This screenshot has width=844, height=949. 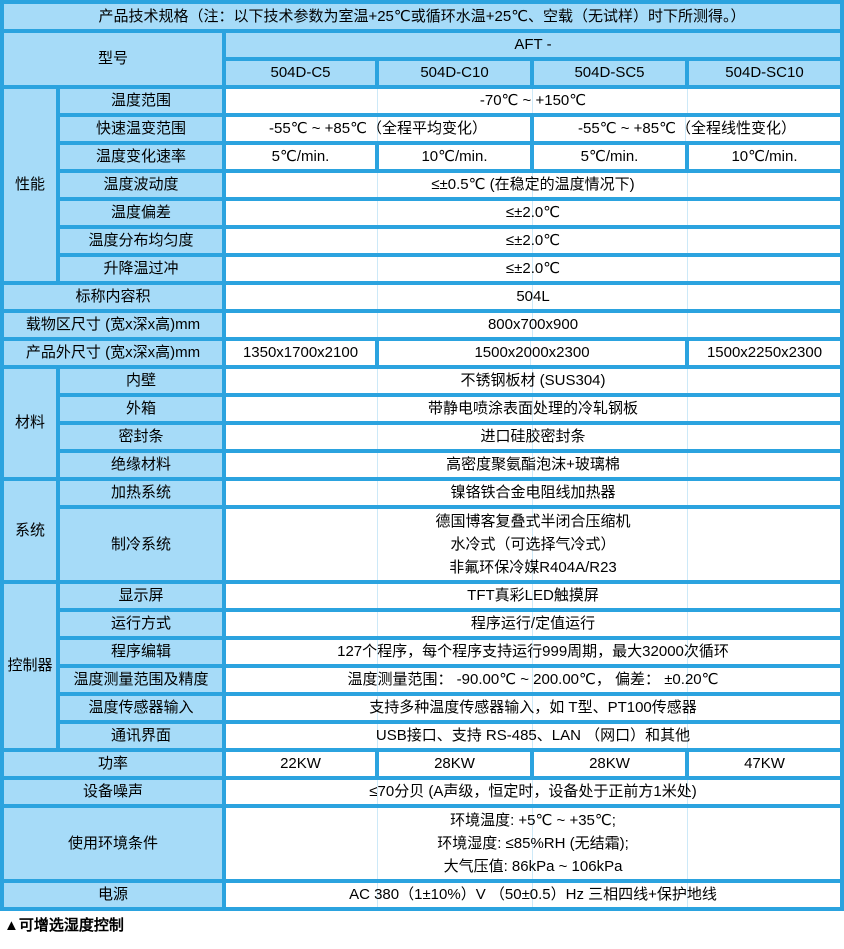 What do you see at coordinates (141, 185) in the screenshot?
I see `label-fluctuation: 温度波动度` at bounding box center [141, 185].